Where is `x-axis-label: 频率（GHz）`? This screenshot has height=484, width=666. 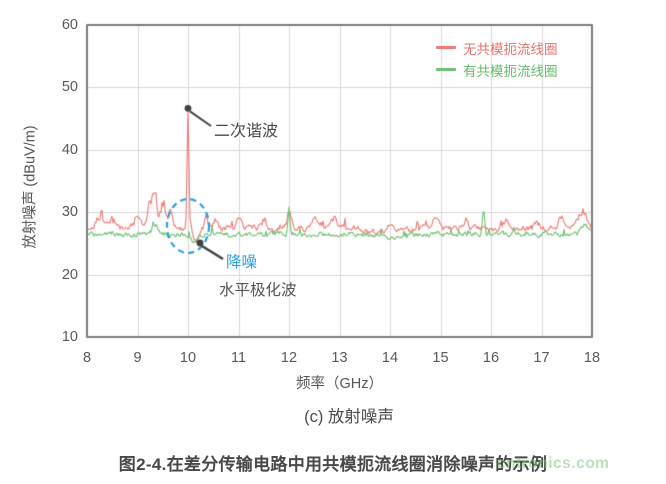
x-axis-label: 频率（GHz） is located at coordinates (339, 384).